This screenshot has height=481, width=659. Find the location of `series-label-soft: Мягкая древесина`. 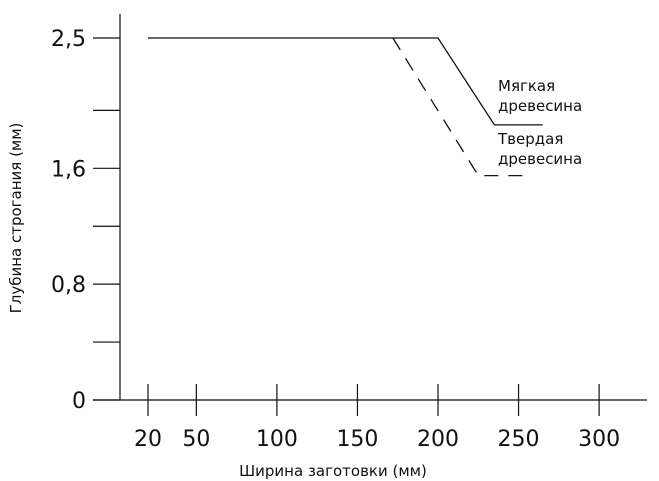

series-label-soft: Мягкая древесина is located at coordinates (540, 96).